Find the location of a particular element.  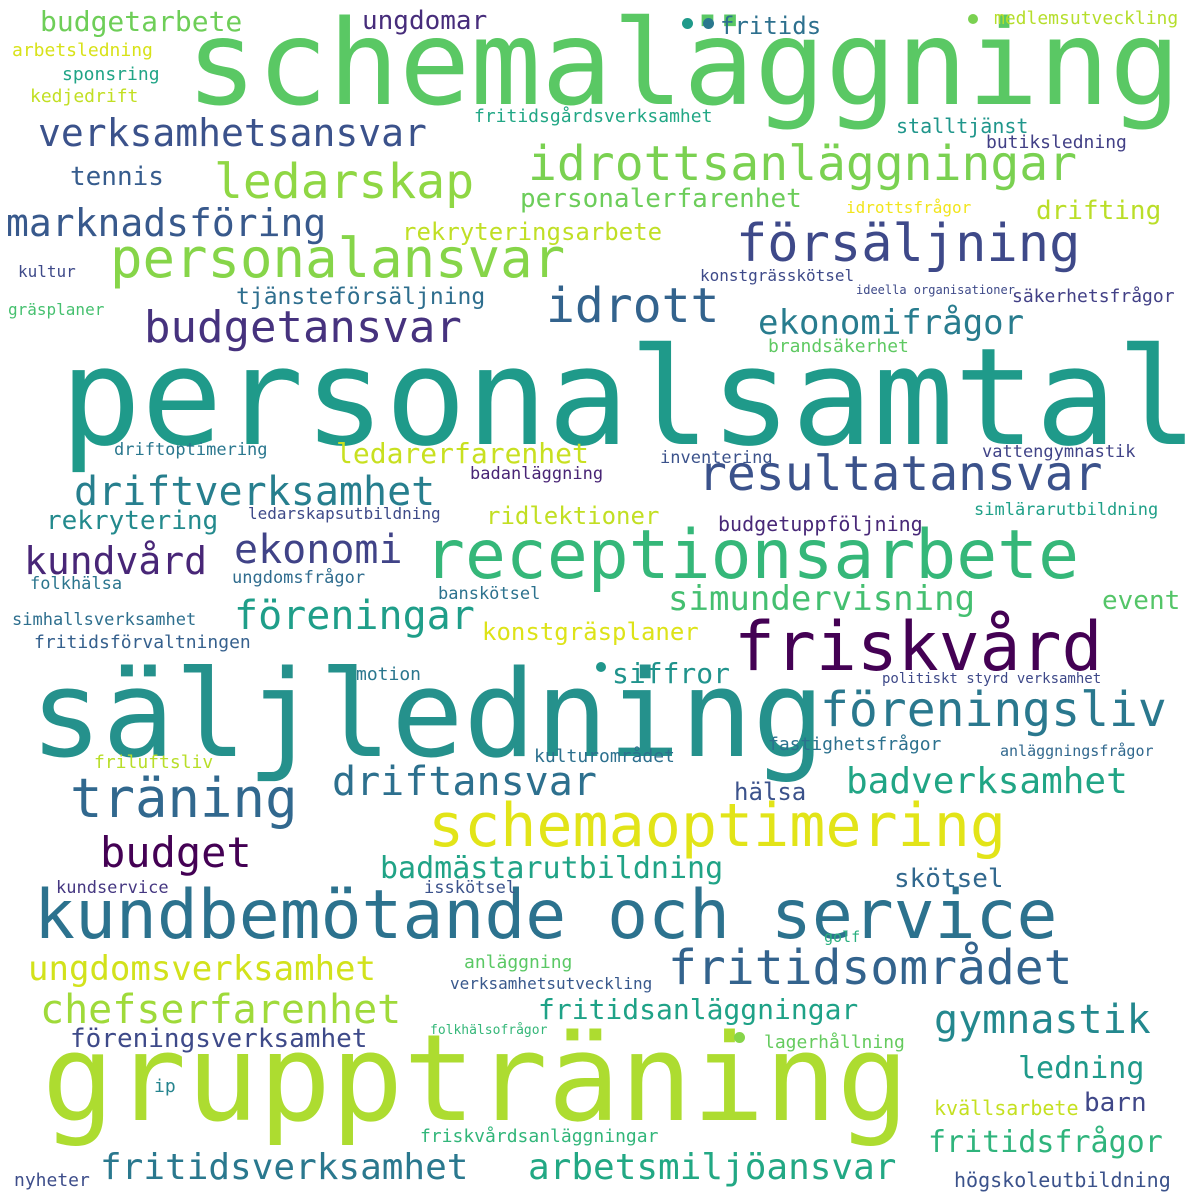

word-foreningsliv: föreningsliv is located at coordinates (993, 710).